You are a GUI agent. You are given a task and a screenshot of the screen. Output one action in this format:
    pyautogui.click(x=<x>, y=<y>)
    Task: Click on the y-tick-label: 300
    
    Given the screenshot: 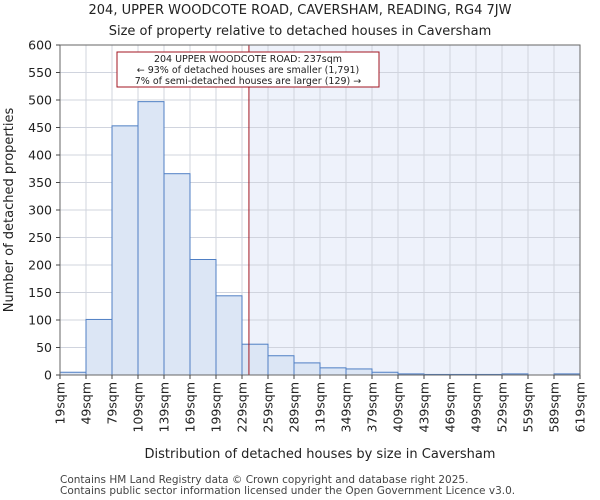 What is the action you would take?
    pyautogui.click(x=40, y=210)
    